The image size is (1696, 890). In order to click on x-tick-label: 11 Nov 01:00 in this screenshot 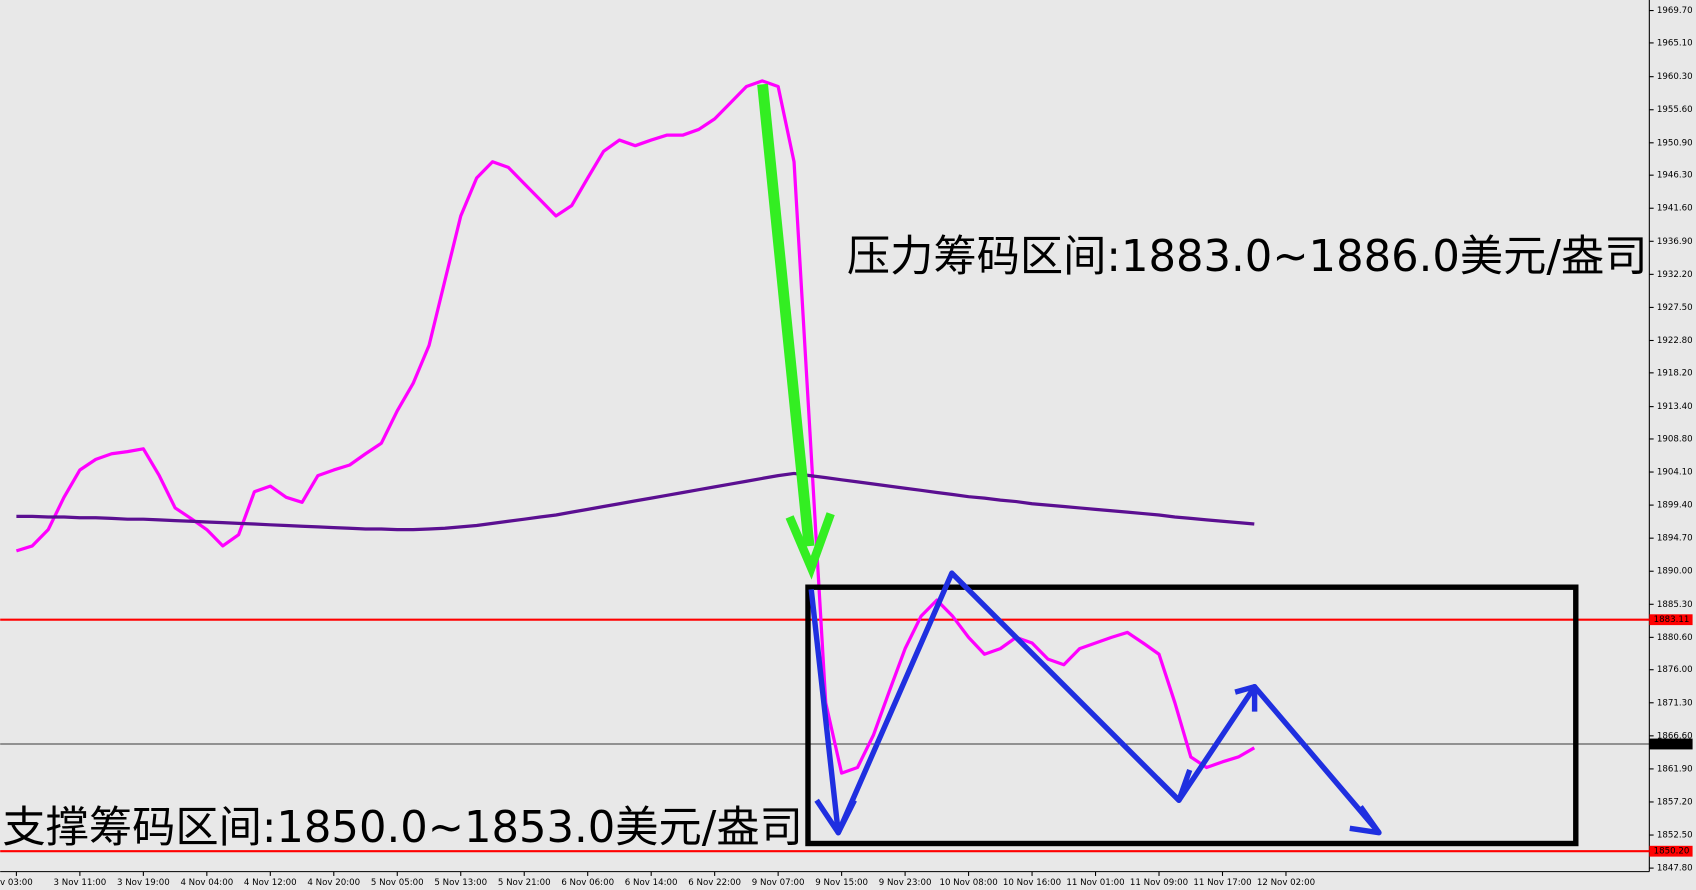, I will do `click(1095, 883)`.